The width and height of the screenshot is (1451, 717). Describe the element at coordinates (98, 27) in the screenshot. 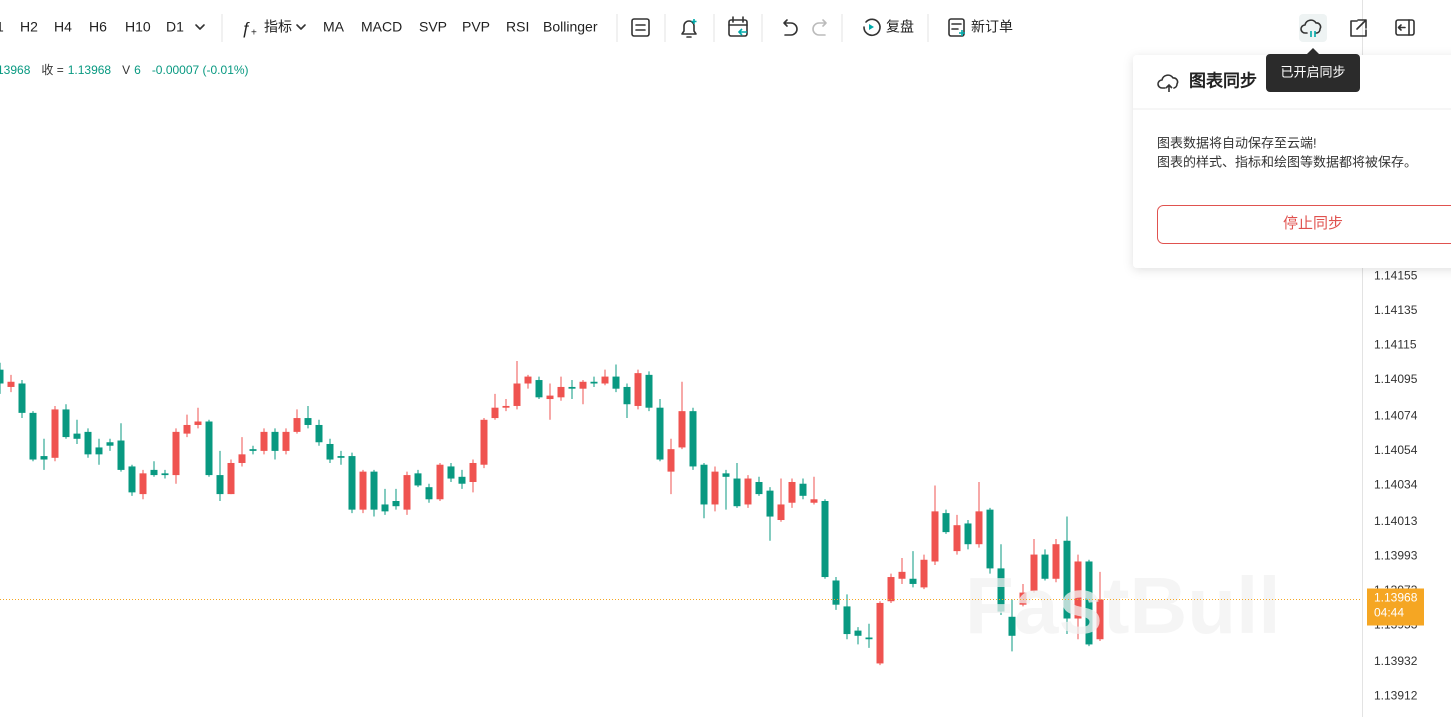

I see `interval-button: H6` at that location.